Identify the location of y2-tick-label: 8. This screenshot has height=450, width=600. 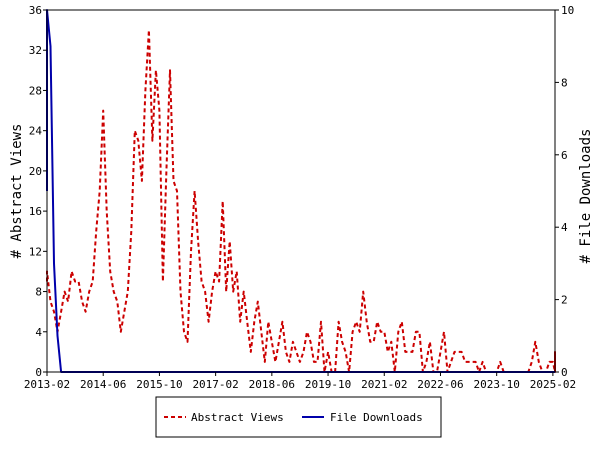
(564, 82).